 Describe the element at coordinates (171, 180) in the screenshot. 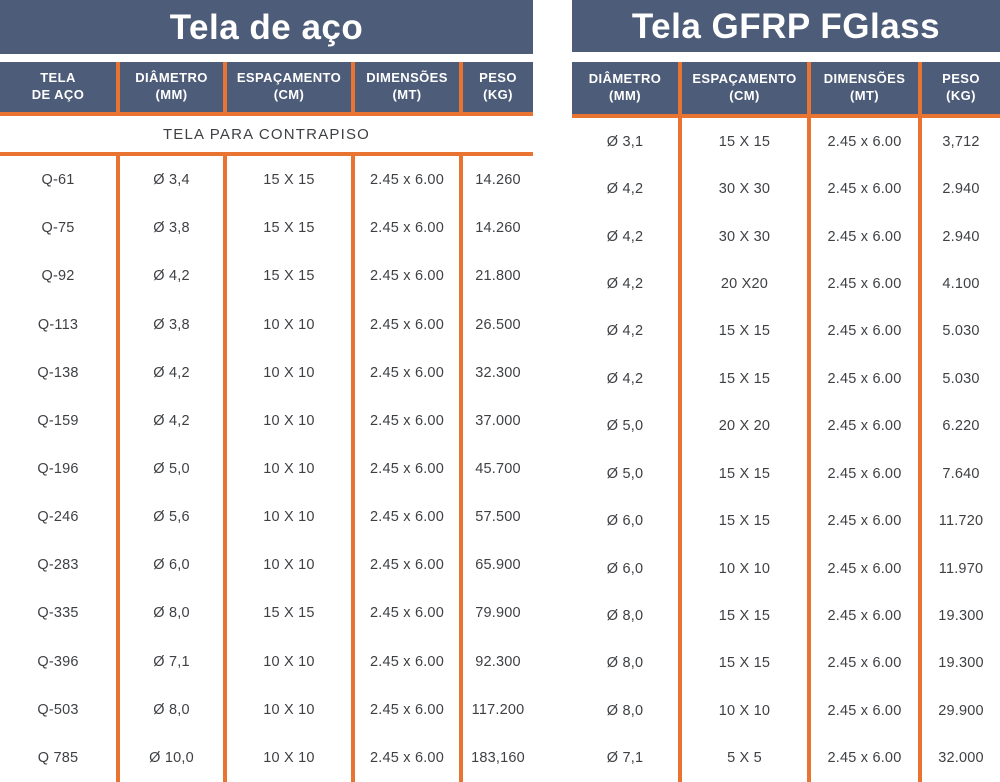

I see `table-cell: Ø 3,4` at that location.